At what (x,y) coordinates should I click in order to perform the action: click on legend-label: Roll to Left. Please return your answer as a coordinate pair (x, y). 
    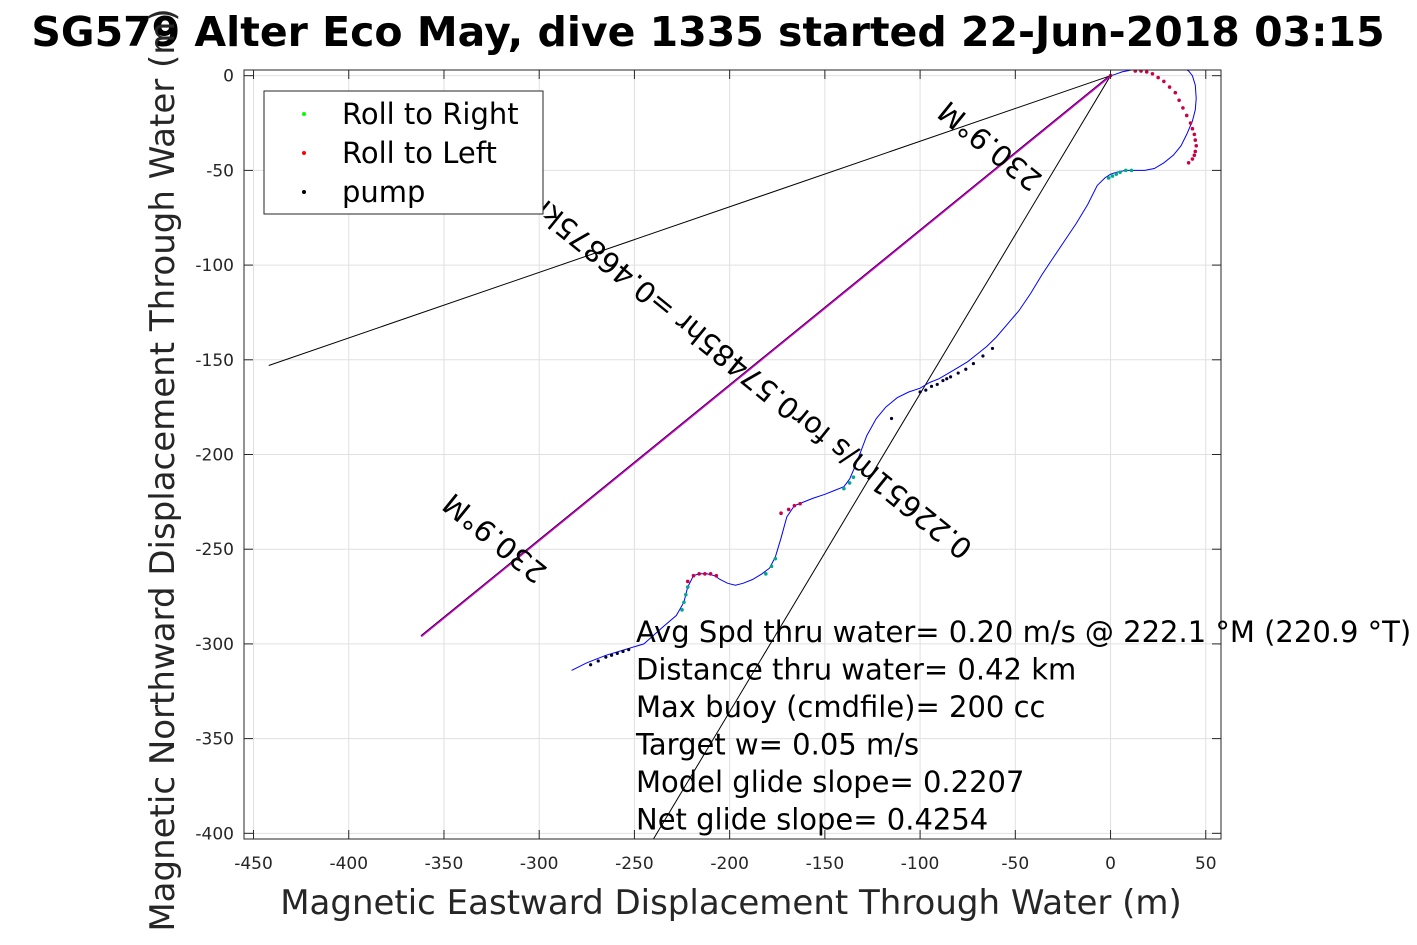
    Looking at the image, I should click on (419, 153).